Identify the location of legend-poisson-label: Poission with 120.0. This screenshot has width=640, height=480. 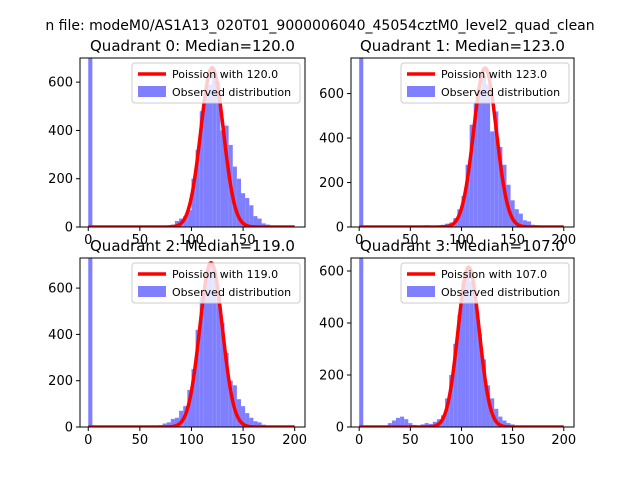
(225, 74).